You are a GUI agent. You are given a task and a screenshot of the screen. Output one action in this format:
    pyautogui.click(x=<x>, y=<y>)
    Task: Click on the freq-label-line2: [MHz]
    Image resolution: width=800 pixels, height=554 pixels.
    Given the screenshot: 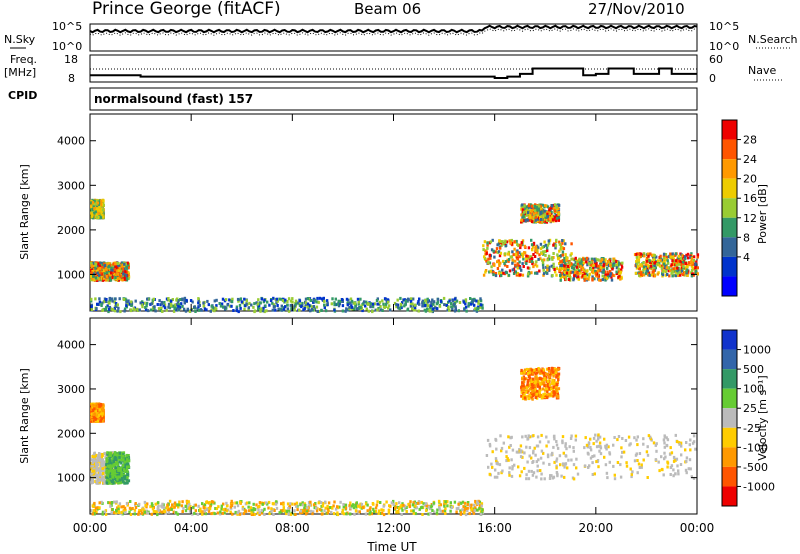 What is the action you would take?
    pyautogui.click(x=20, y=72)
    